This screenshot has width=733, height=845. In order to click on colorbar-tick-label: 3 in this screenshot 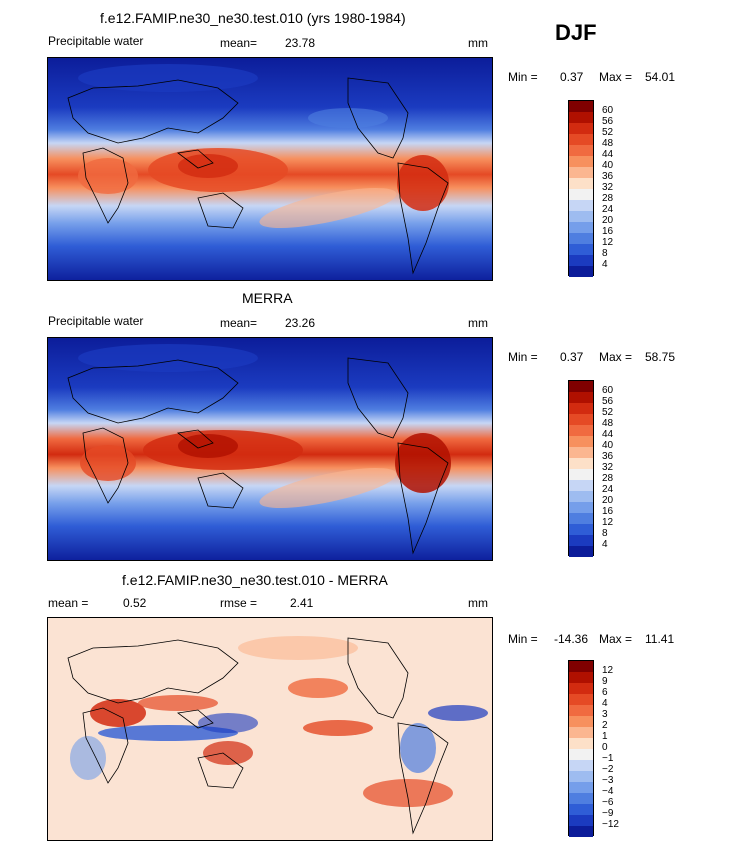, I will do `click(605, 714)`.